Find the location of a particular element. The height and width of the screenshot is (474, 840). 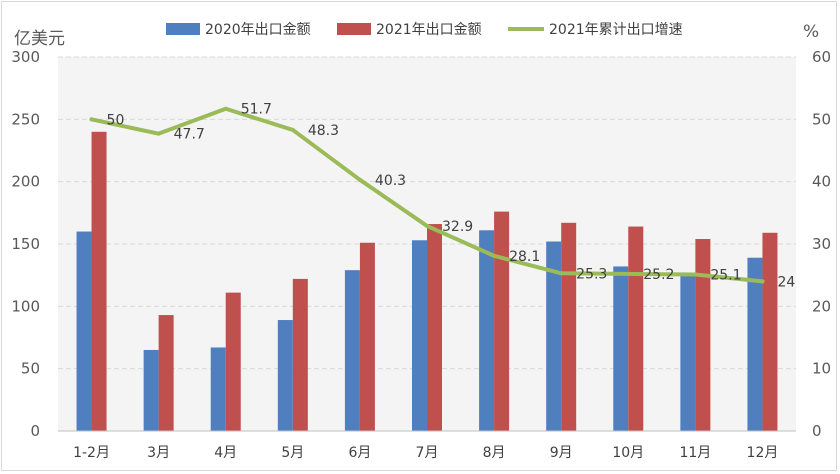

left-tick-label: 250 is located at coordinates (25, 119).